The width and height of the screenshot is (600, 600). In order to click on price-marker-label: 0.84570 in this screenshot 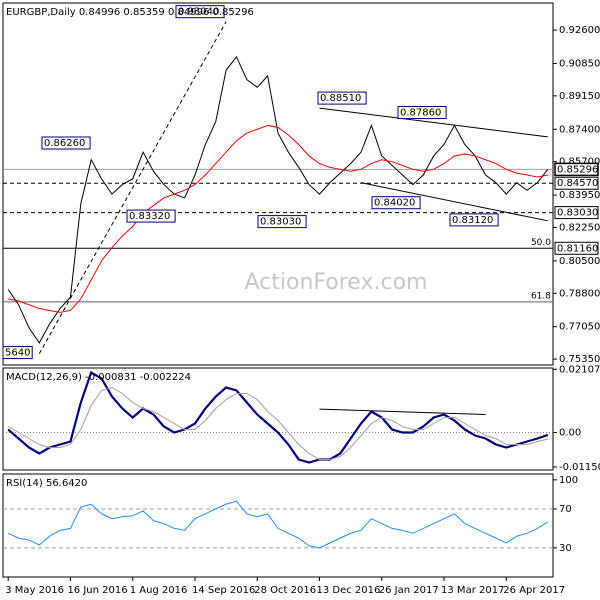, I will do `click(577, 183)`.